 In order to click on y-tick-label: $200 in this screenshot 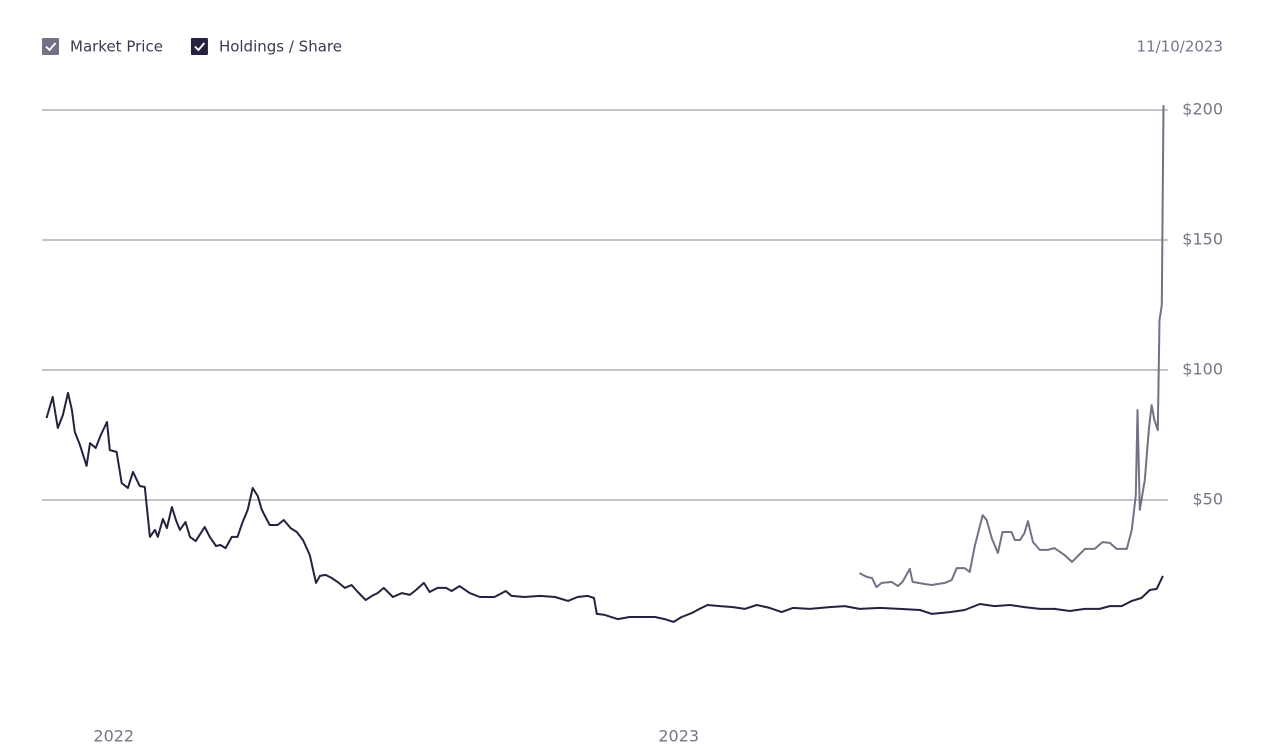, I will do `click(1202, 109)`.